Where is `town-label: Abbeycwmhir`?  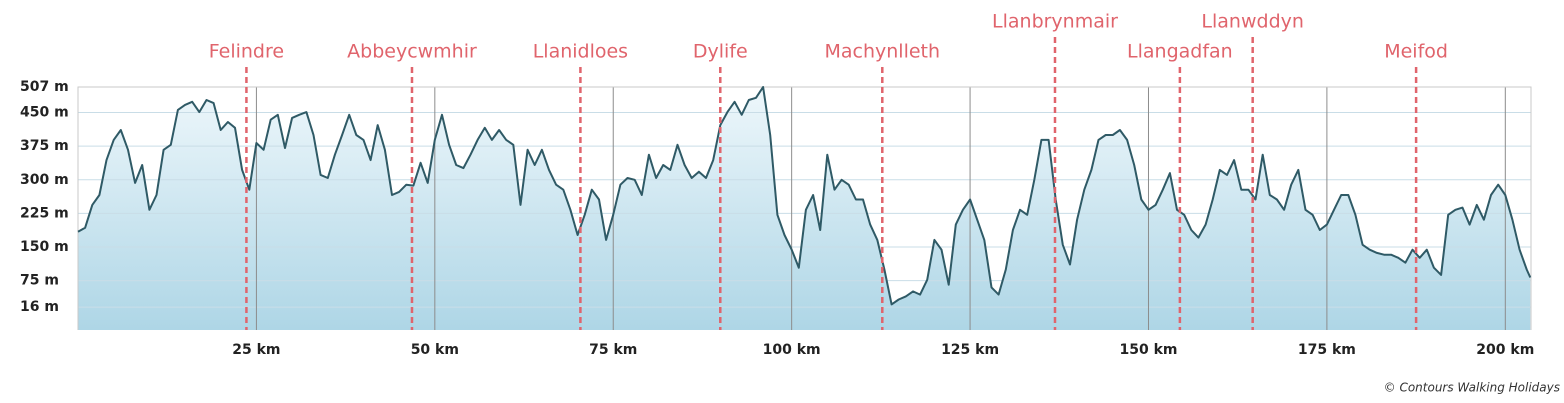 town-label: Abbeycwmhir is located at coordinates (412, 52).